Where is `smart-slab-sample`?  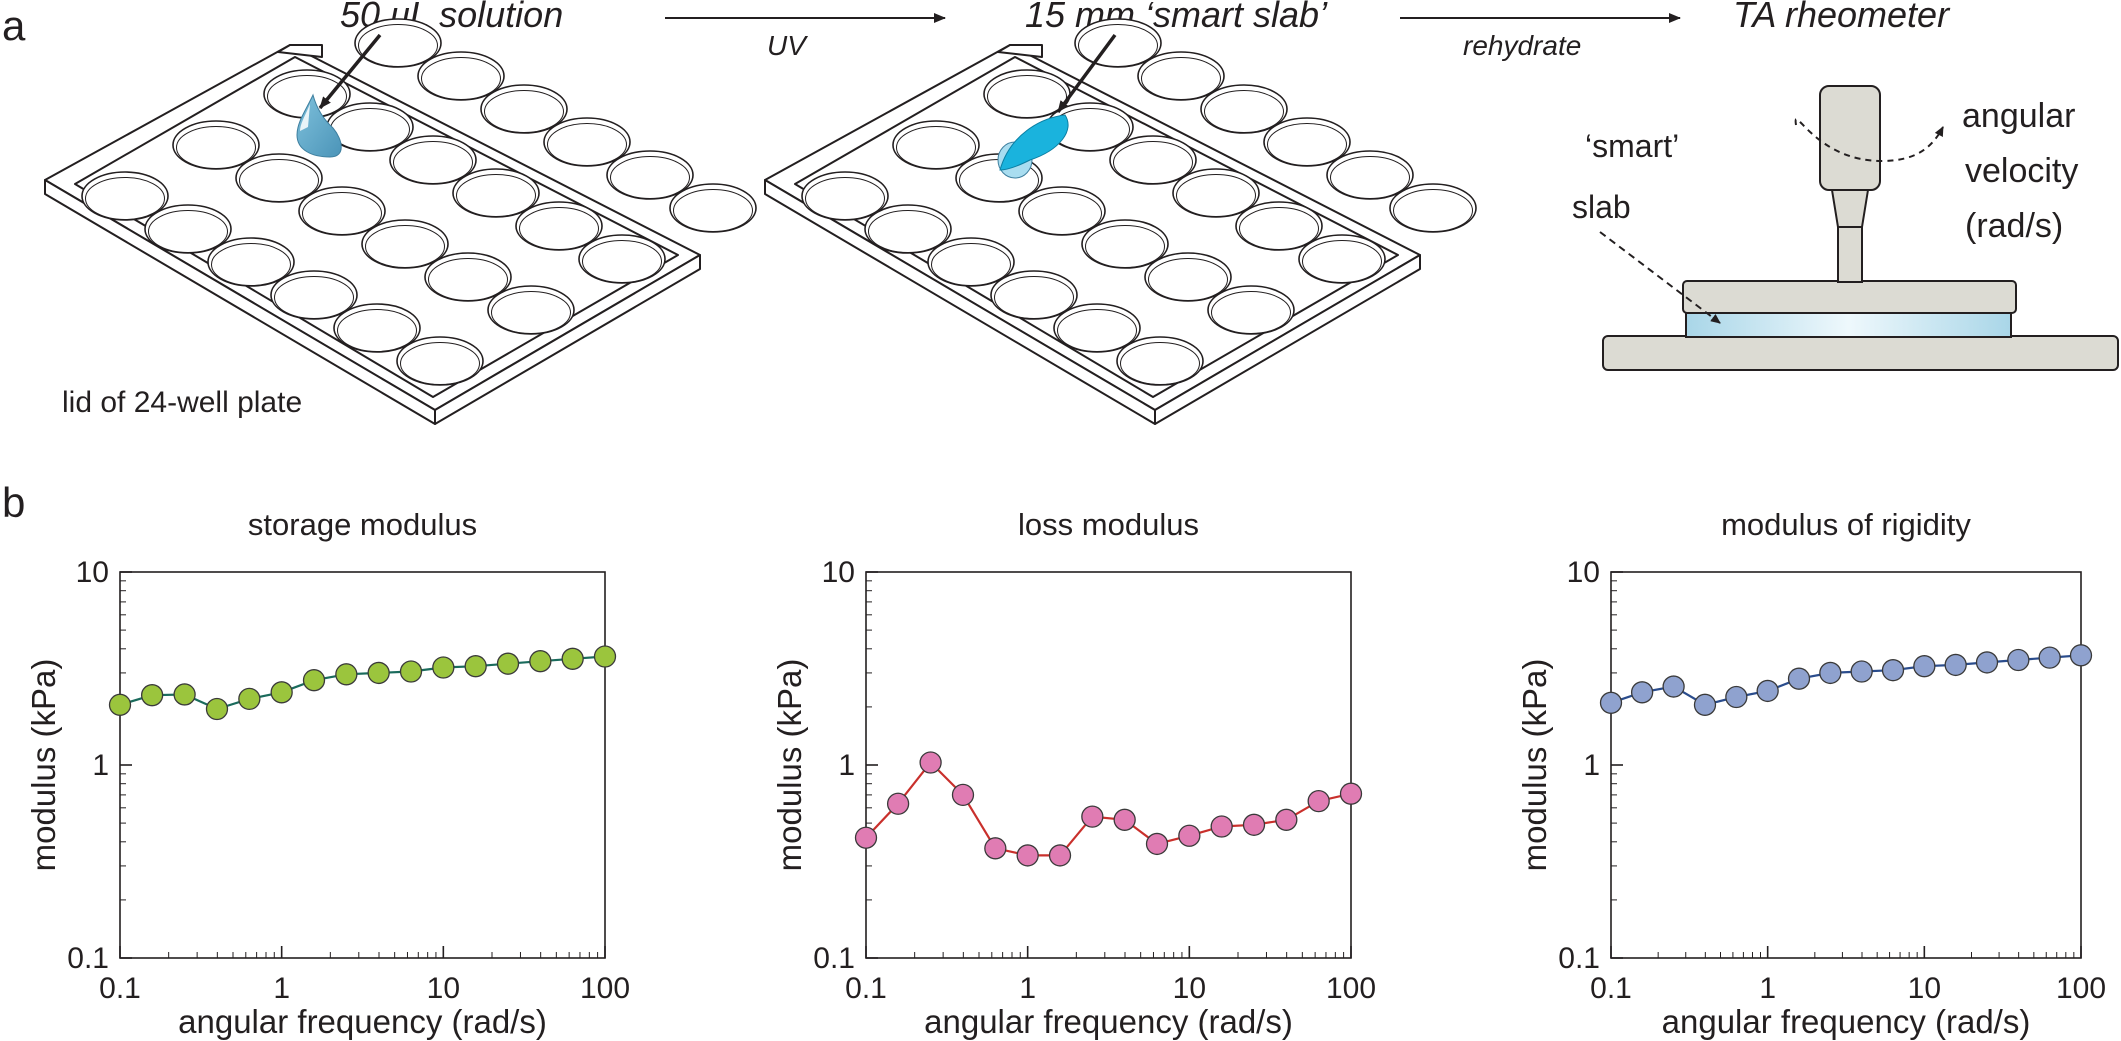
smart-slab-sample is located at coordinates (1848, 324).